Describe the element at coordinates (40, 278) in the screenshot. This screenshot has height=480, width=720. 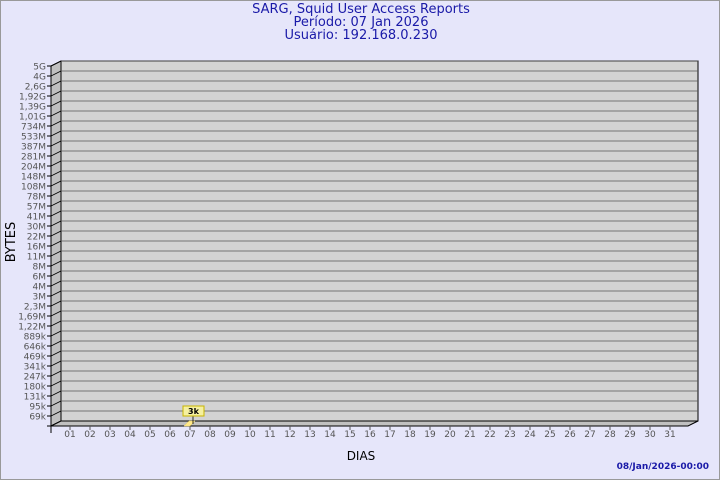
I see `y-tick-label: 6M` at that location.